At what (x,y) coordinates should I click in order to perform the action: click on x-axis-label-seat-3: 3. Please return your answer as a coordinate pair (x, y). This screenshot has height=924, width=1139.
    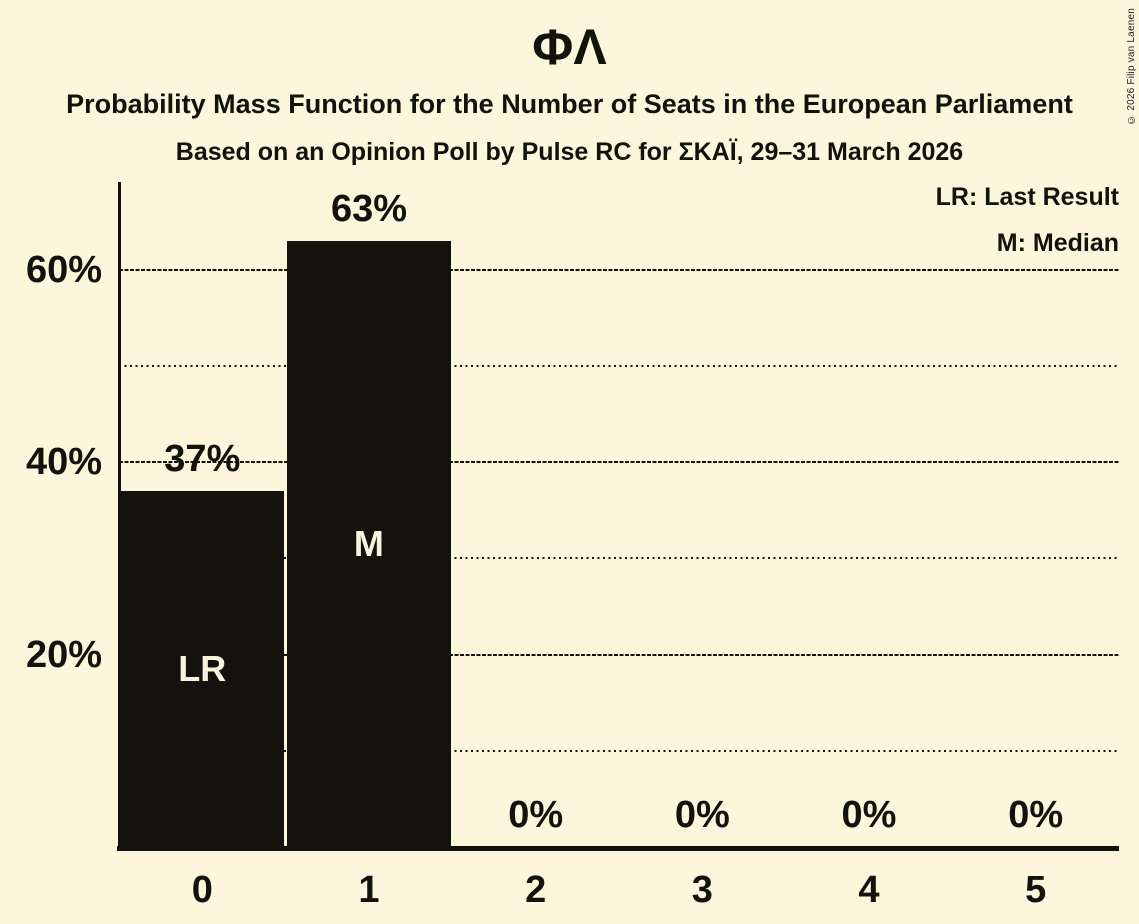
    Looking at the image, I should click on (702, 890).